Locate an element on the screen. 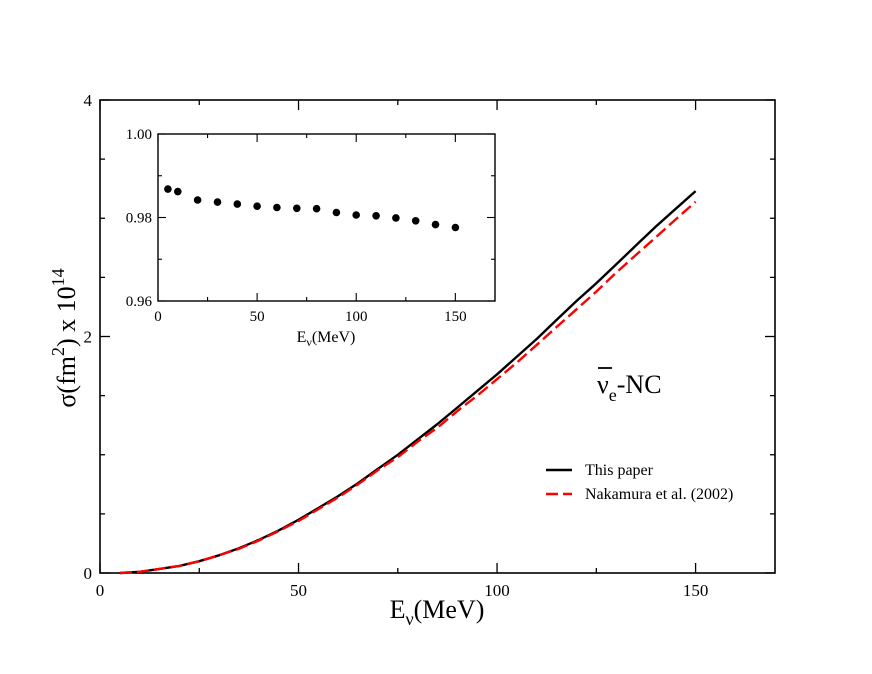 This screenshot has width=872, height=674. x-label-main: E is located at coordinates (398, 609).